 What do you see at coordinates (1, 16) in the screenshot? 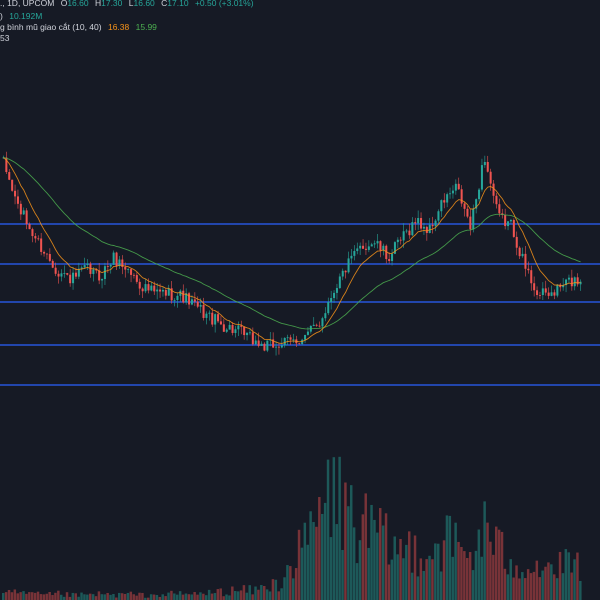
I see `legend-volume-prefix: )` at bounding box center [1, 16].